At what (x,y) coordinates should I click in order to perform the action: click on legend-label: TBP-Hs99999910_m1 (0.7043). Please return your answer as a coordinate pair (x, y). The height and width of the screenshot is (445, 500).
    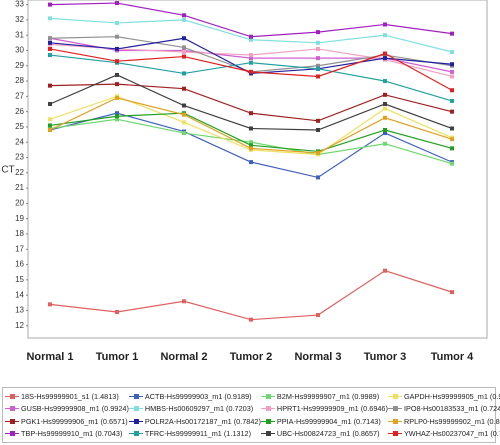
    Looking at the image, I should click on (72, 433).